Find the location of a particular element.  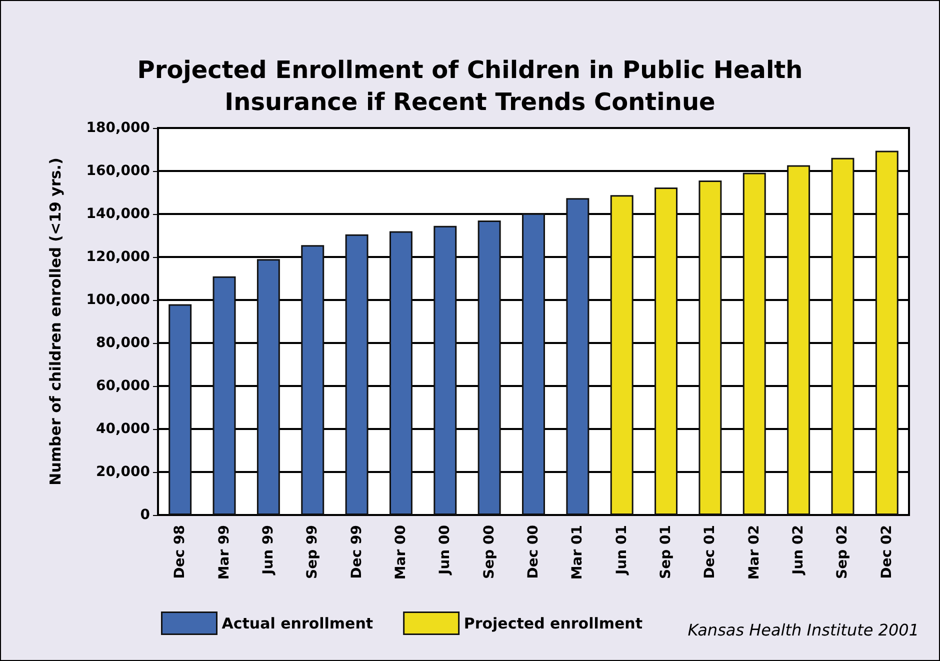

x-tick-label: Sep 02 is located at coordinates (842, 552).